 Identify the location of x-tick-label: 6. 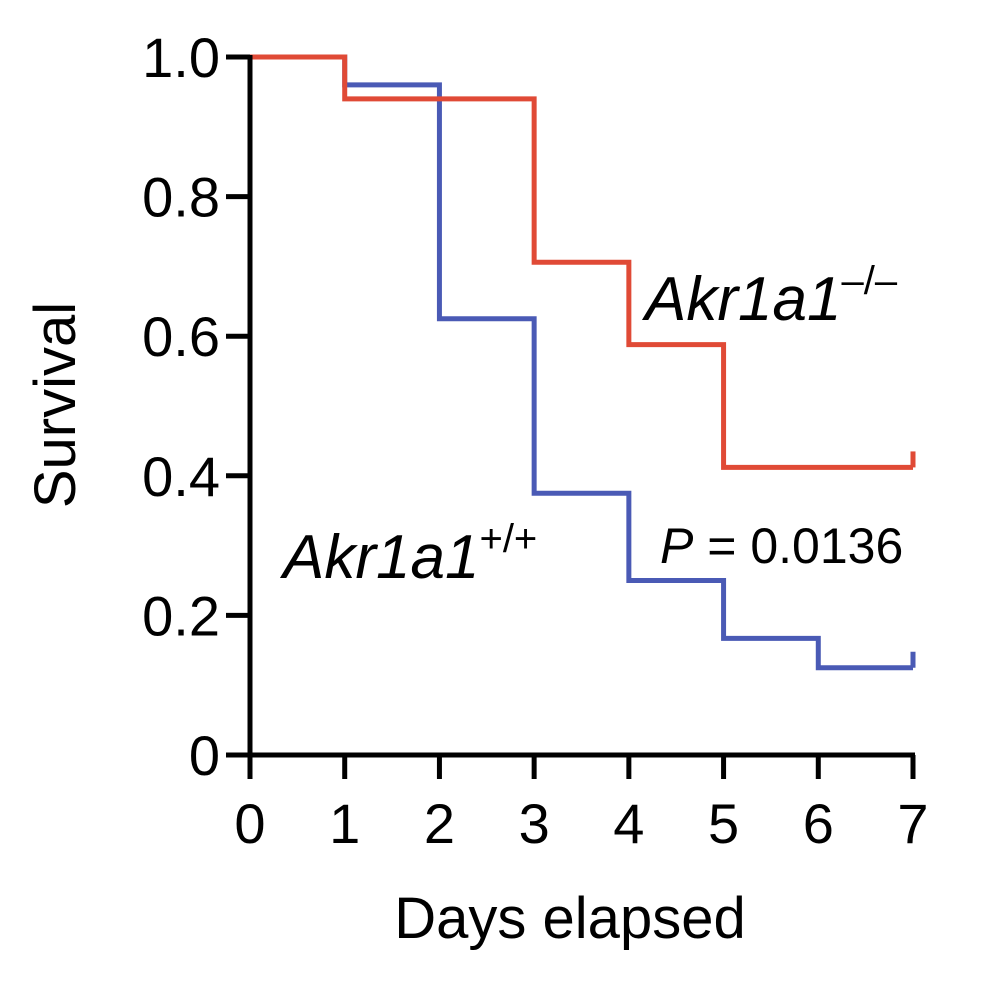
(818, 823).